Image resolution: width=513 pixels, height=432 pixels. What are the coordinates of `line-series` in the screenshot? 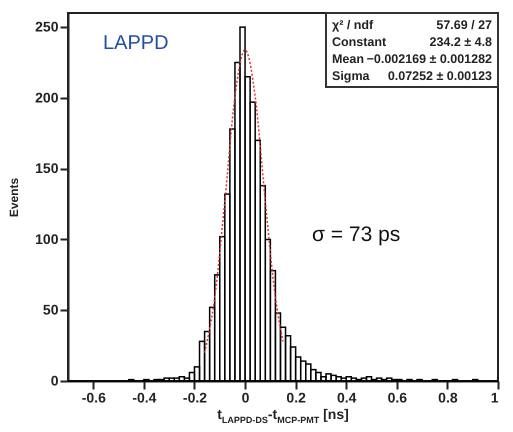 It's located at (244, 201).